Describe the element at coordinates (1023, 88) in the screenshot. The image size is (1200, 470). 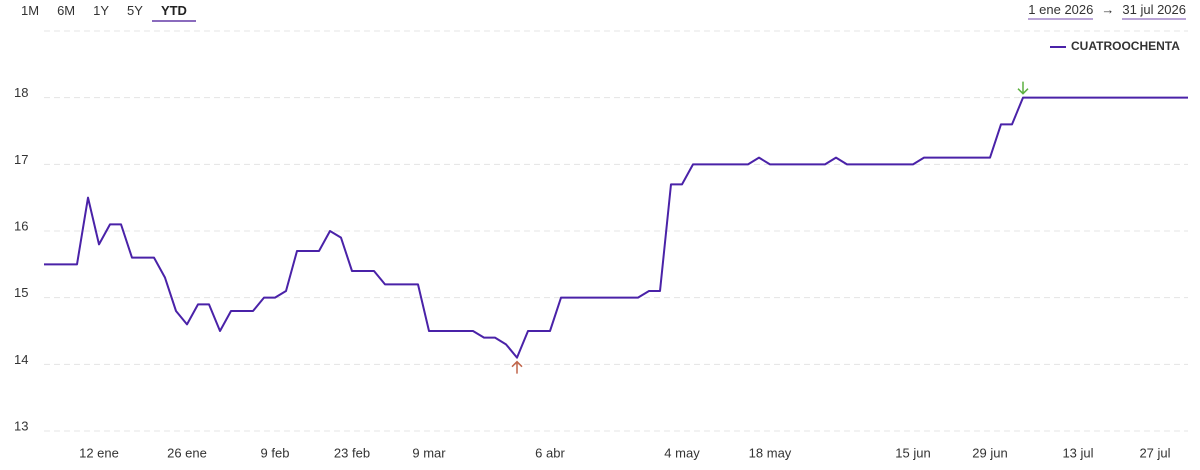
I see `max-marker` at that location.